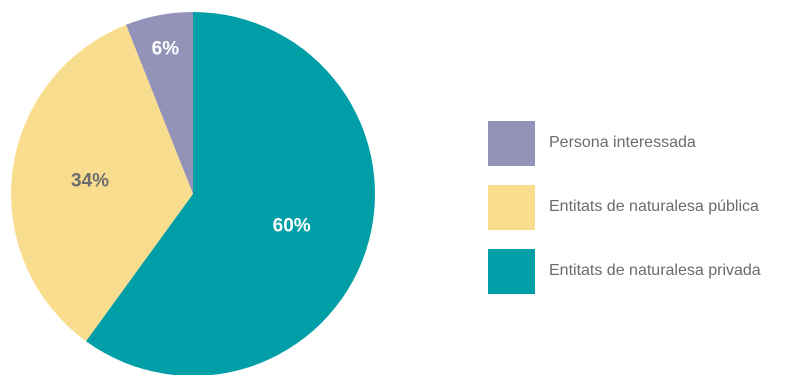 This screenshot has height=375, width=805. What do you see at coordinates (654, 206) in the screenshot?
I see `legend-label: Entitats de naturalesa pública` at bounding box center [654, 206].